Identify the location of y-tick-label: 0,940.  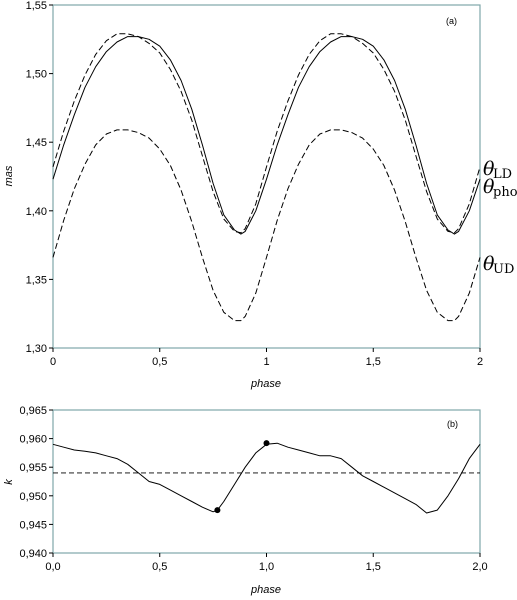
(33, 554).